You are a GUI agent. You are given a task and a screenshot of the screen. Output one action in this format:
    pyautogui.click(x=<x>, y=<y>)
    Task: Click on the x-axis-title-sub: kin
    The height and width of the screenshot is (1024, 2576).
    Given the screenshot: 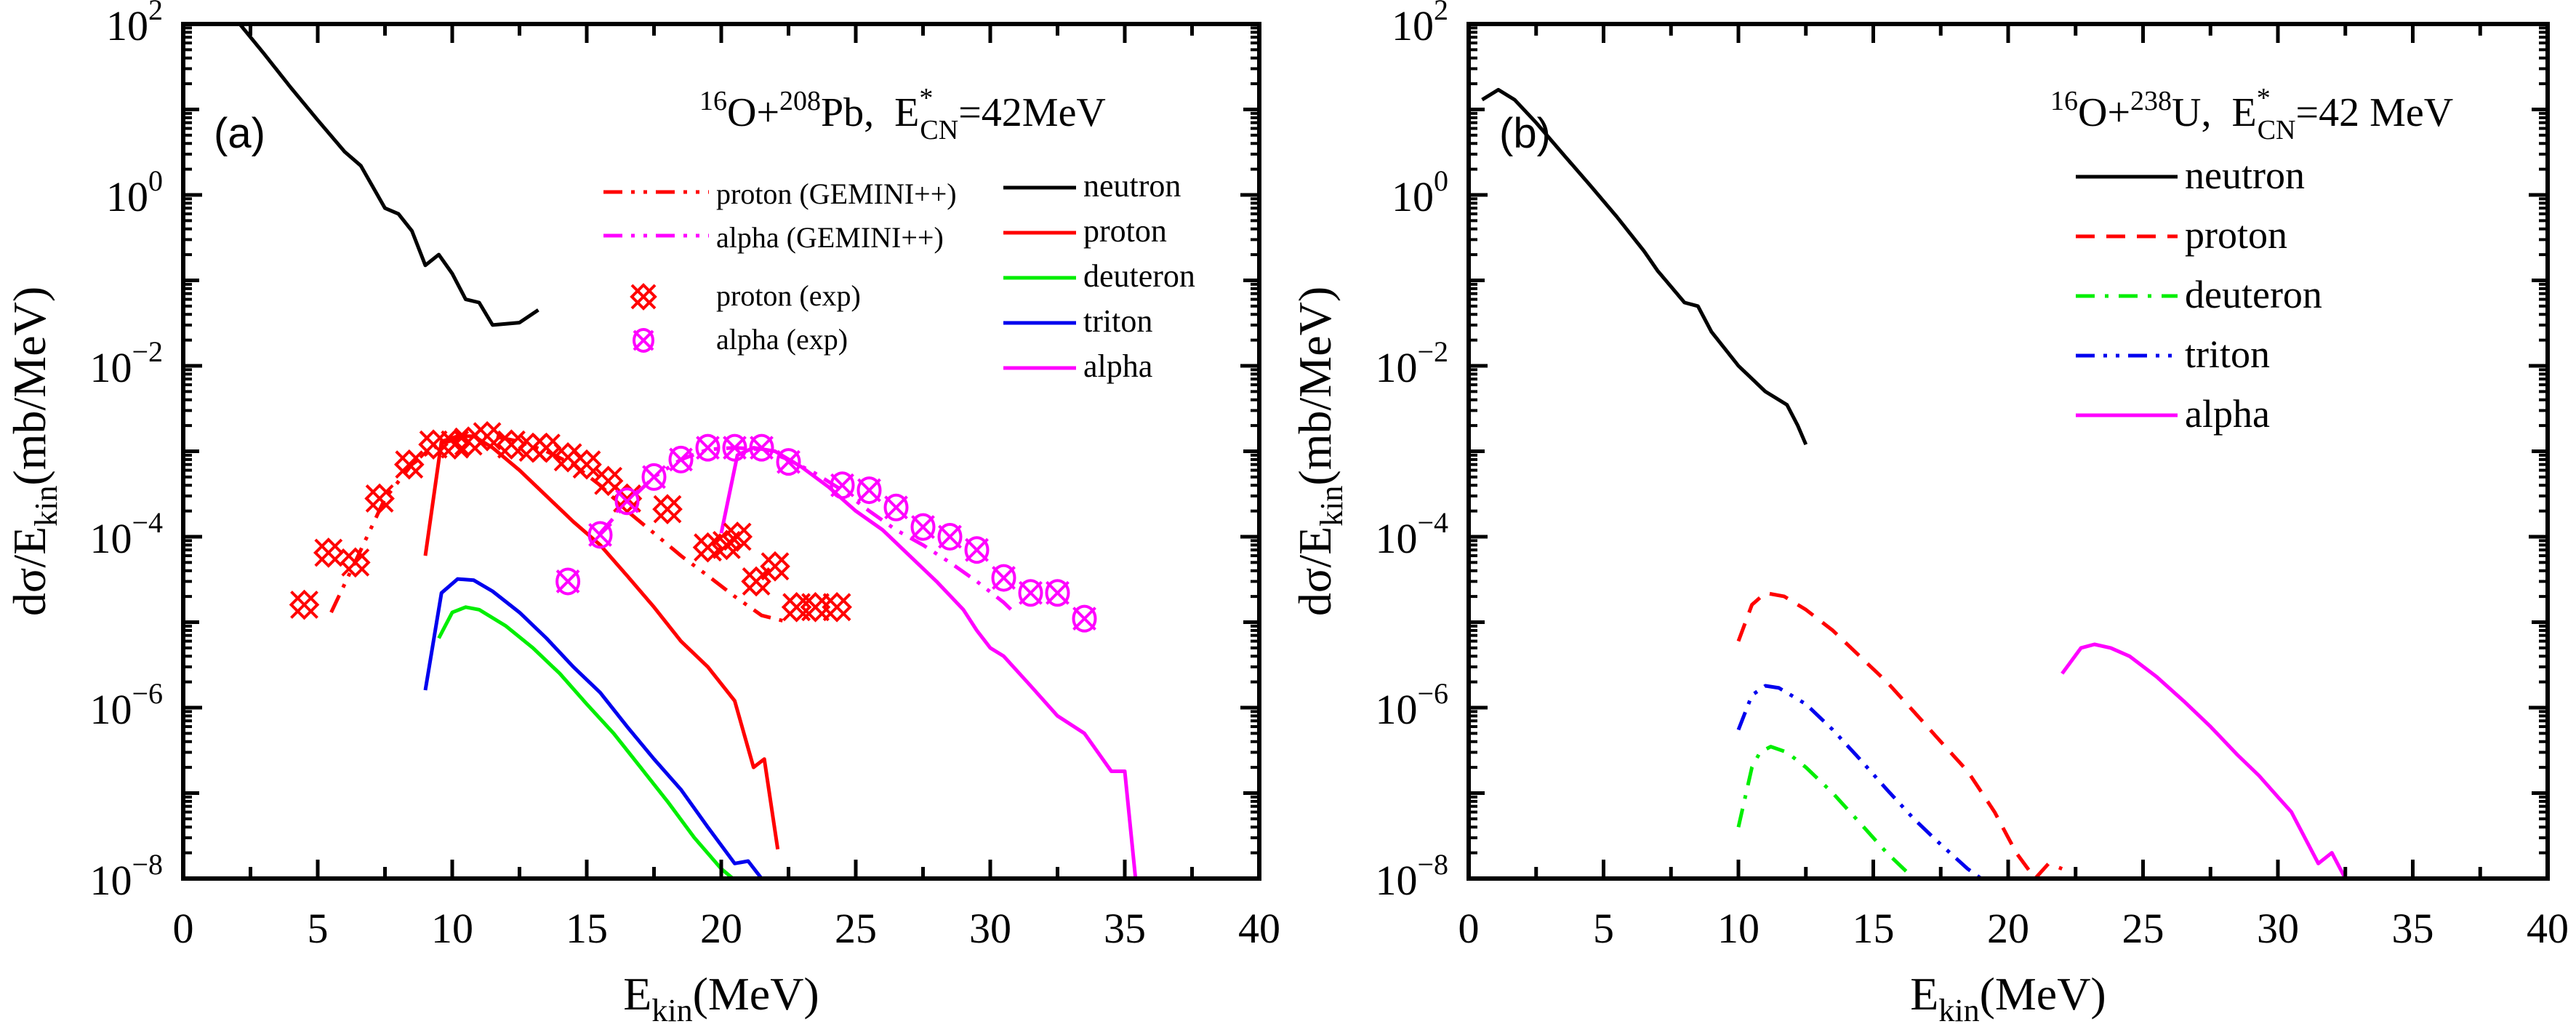 What is the action you would take?
    pyautogui.click(x=672, y=1008)
    